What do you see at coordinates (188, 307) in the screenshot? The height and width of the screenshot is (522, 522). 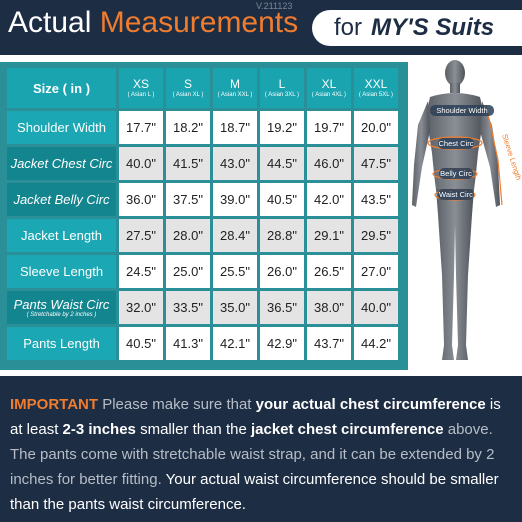 I see `table-cell: 33.5"` at bounding box center [188, 307].